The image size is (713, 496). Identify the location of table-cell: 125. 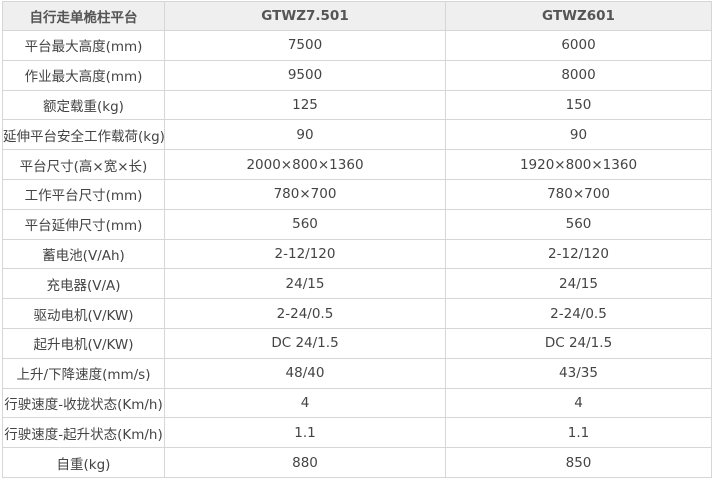
(305, 105).